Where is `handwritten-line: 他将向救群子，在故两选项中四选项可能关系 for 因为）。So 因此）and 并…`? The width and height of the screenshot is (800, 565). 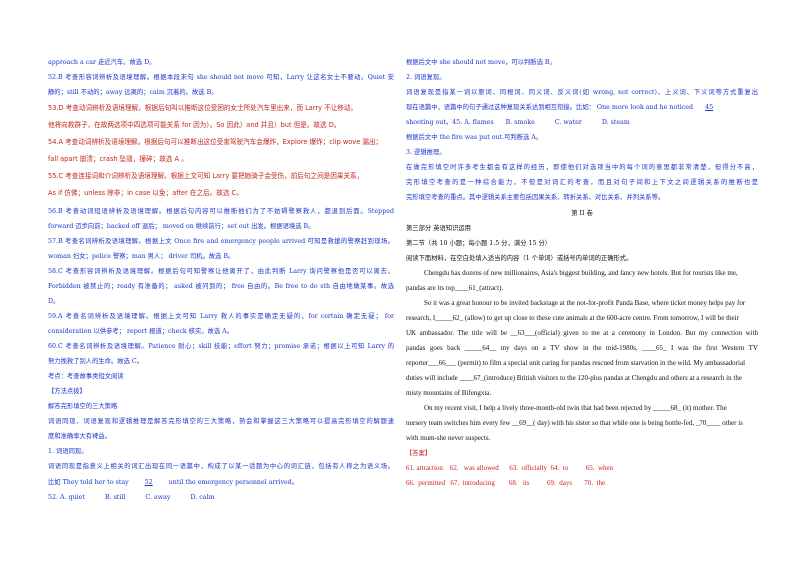 handwritten-line: 他将向救群子，在故两选项中四选项可能关系 for 因为）。So 因此）and 并… is located at coordinates (194, 125).